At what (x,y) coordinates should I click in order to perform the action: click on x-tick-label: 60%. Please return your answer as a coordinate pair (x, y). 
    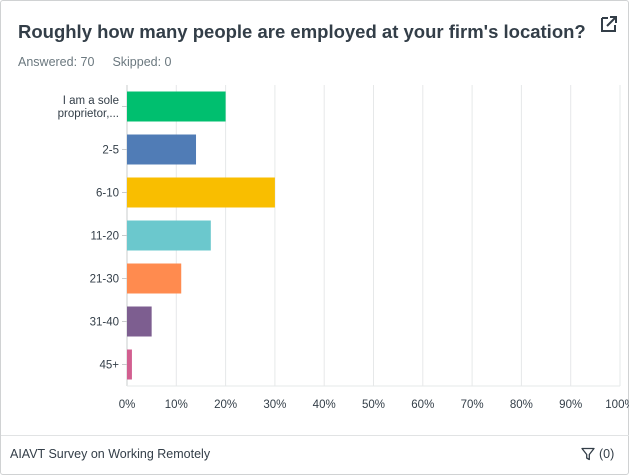
    Looking at the image, I should click on (422, 405).